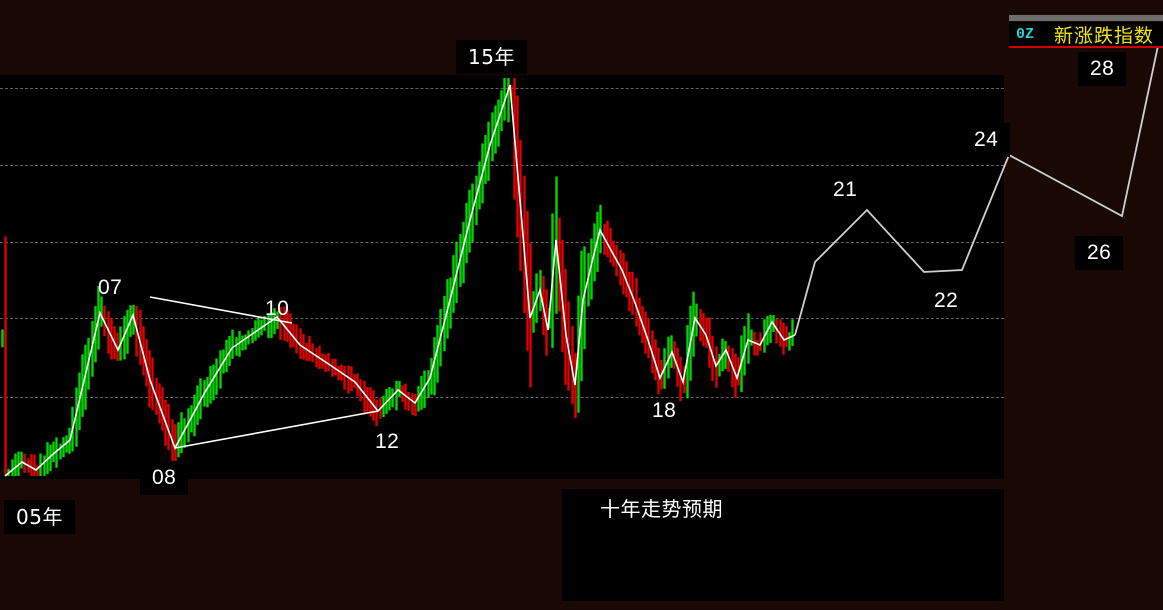  I want to click on label-26: 26, so click(1099, 253).